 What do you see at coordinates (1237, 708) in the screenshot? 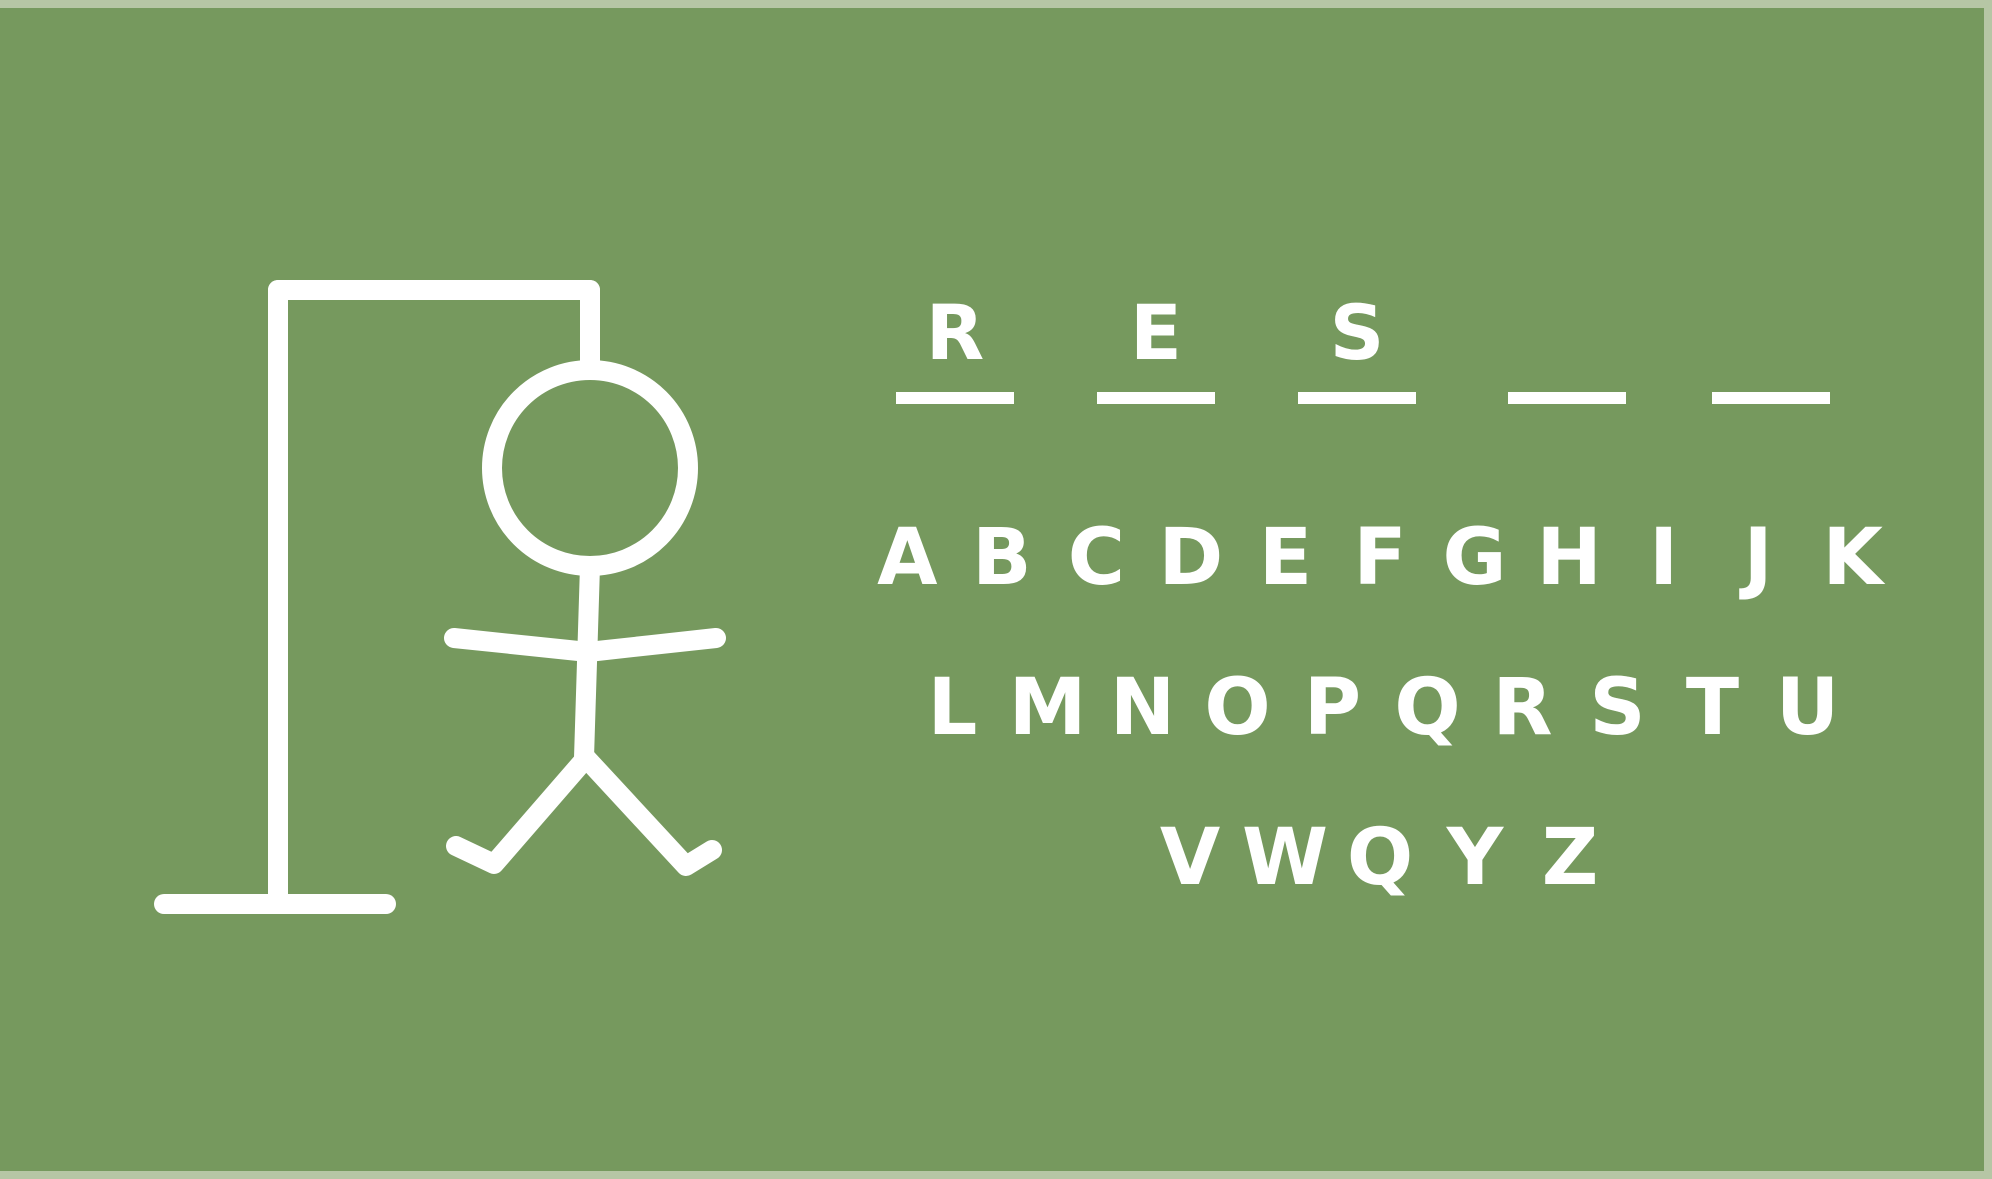
I see `letter-key: O` at bounding box center [1237, 708].